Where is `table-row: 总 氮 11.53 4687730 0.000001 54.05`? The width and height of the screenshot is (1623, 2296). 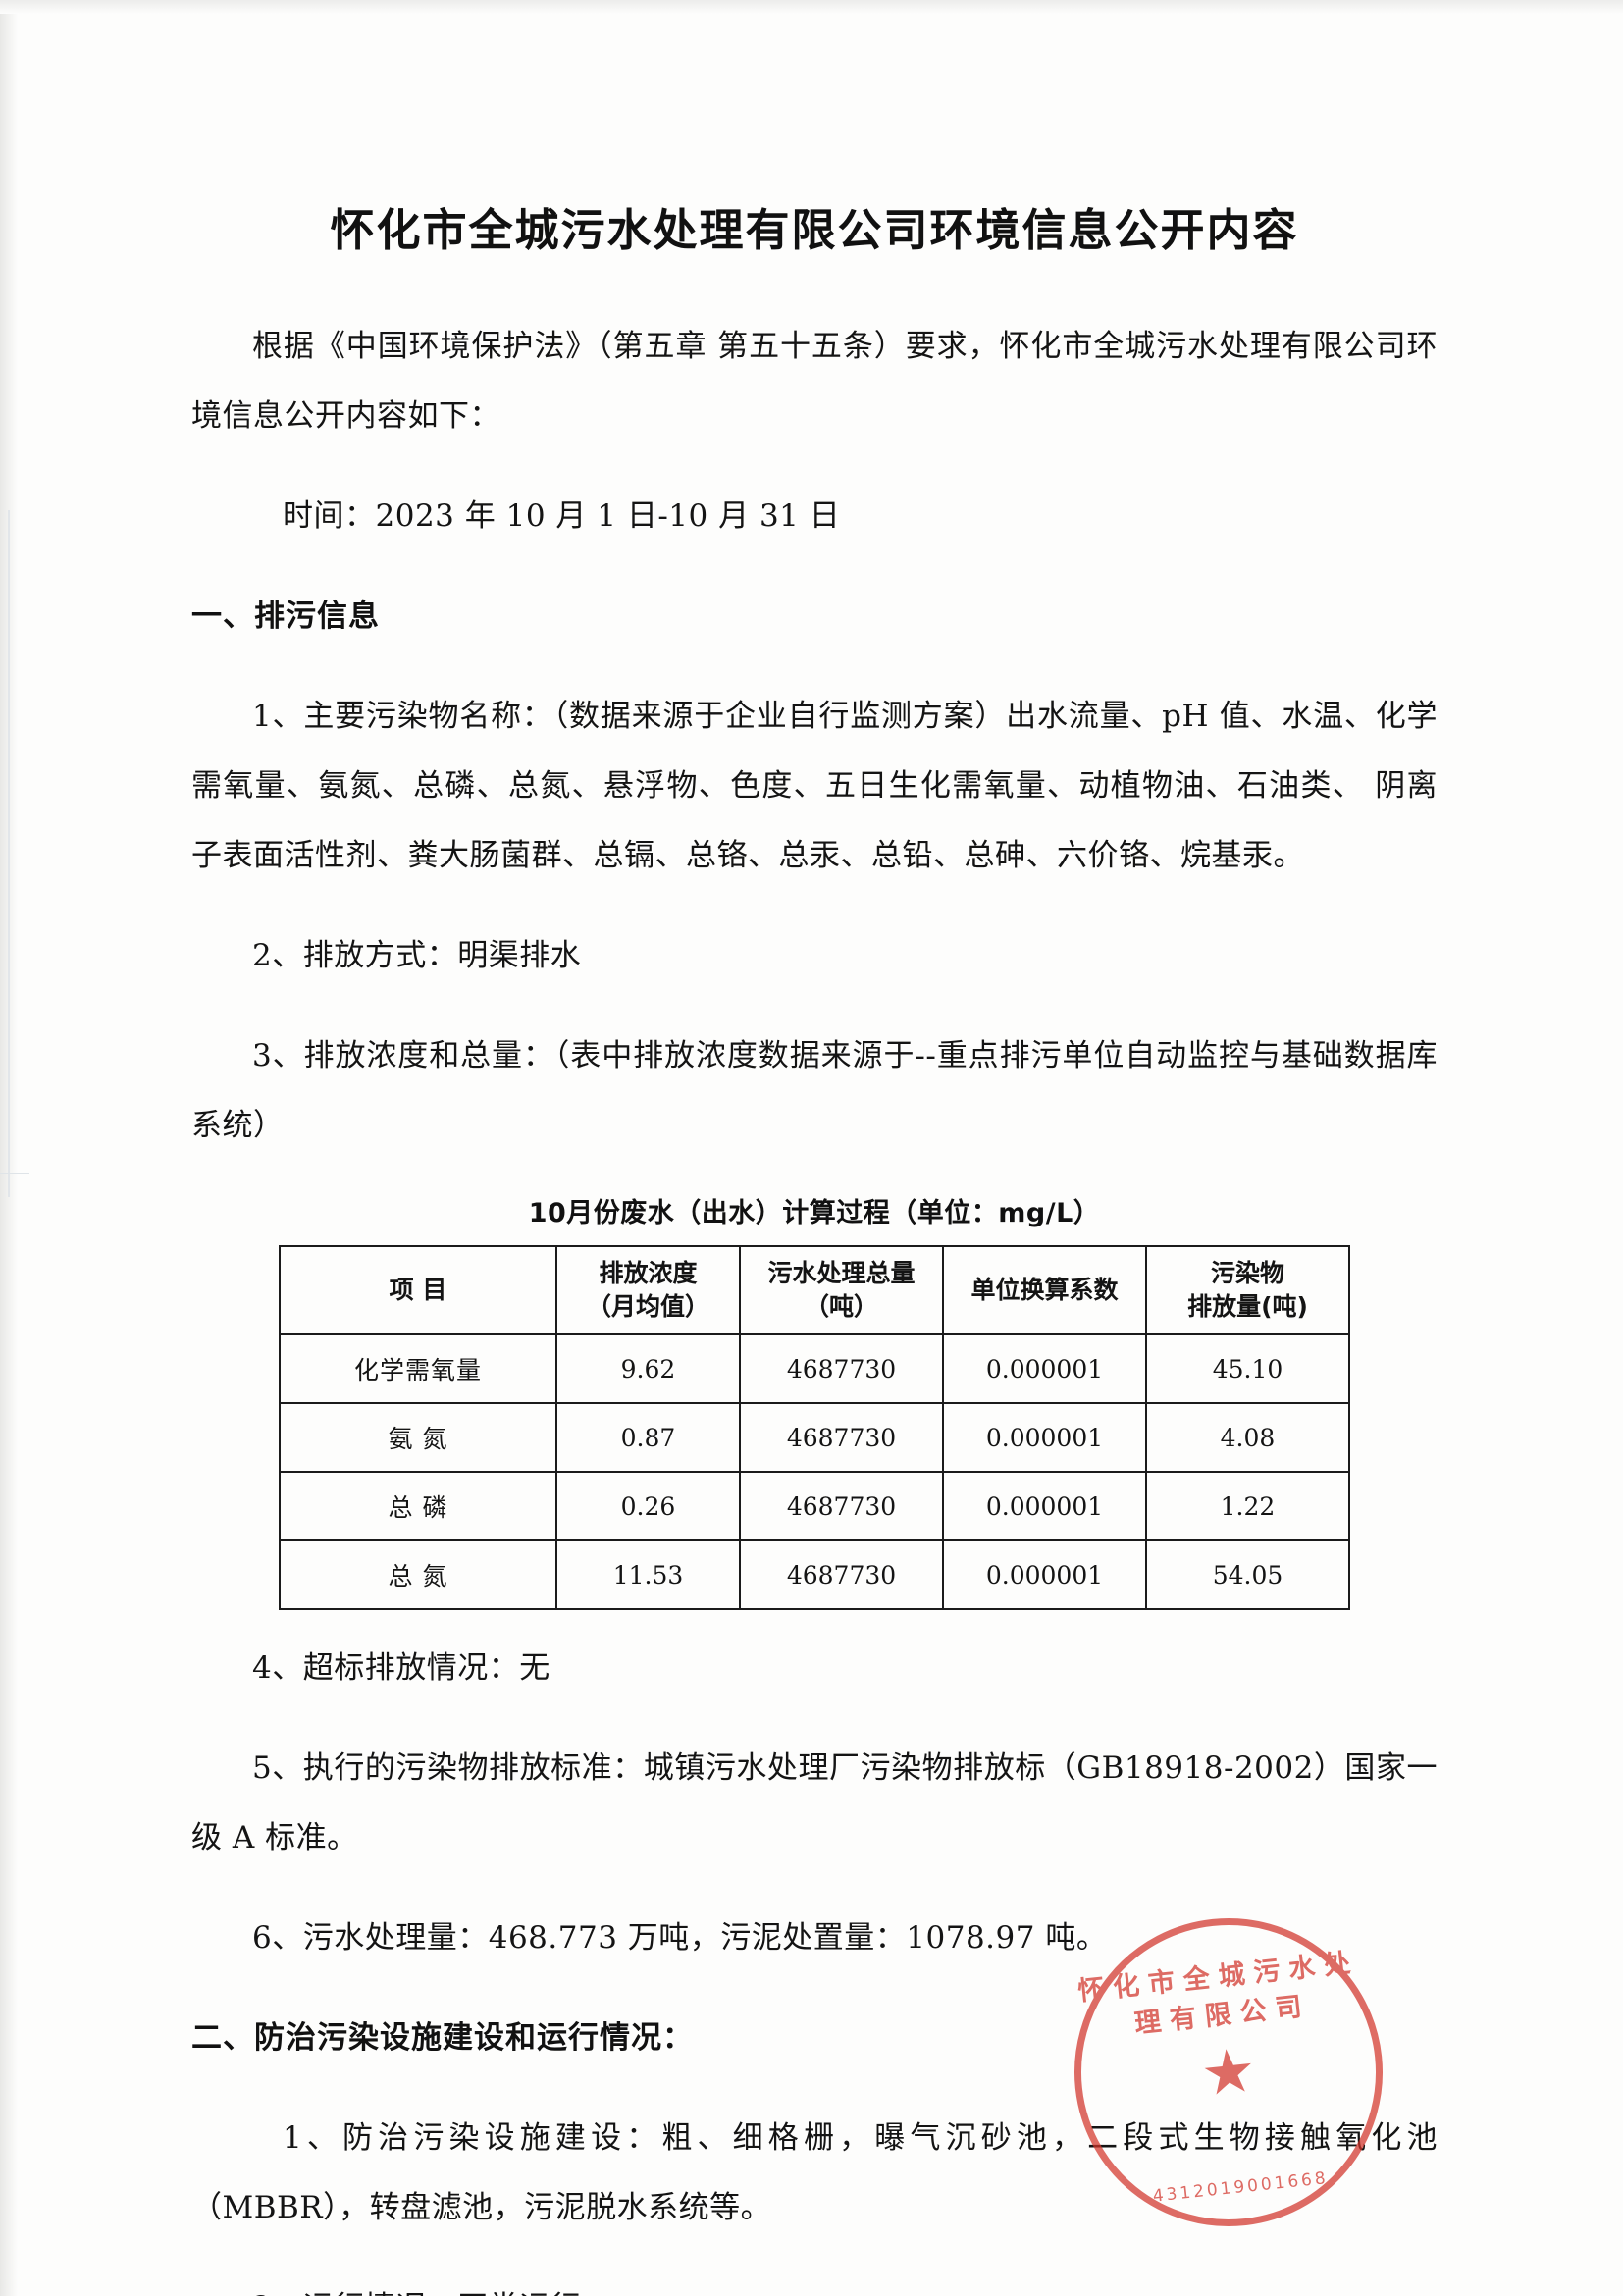
table-row: 总 氮 11.53 4687730 0.000001 54.05 is located at coordinates (814, 1574).